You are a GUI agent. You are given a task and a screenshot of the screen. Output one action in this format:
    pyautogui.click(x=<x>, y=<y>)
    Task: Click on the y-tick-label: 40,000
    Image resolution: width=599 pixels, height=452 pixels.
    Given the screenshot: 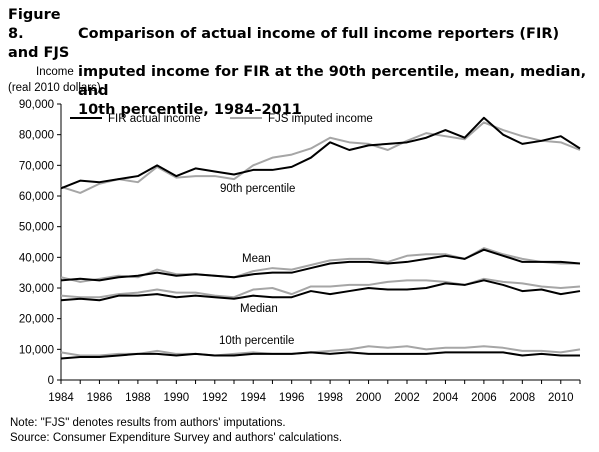 What is the action you would take?
    pyautogui.click(x=36, y=258)
    